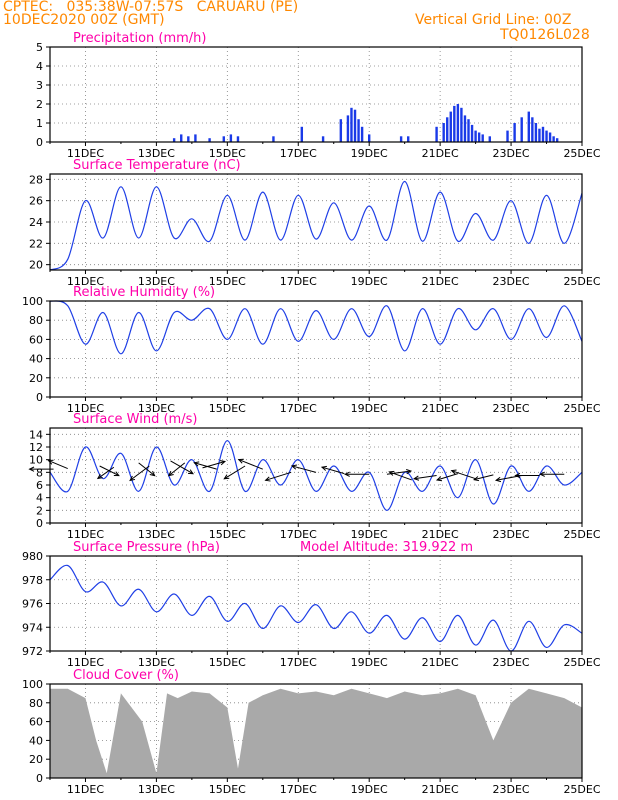 The width and height of the screenshot is (618, 800). What do you see at coordinates (36, 179) in the screenshot?
I see `y-tick-label: 28` at bounding box center [36, 179].